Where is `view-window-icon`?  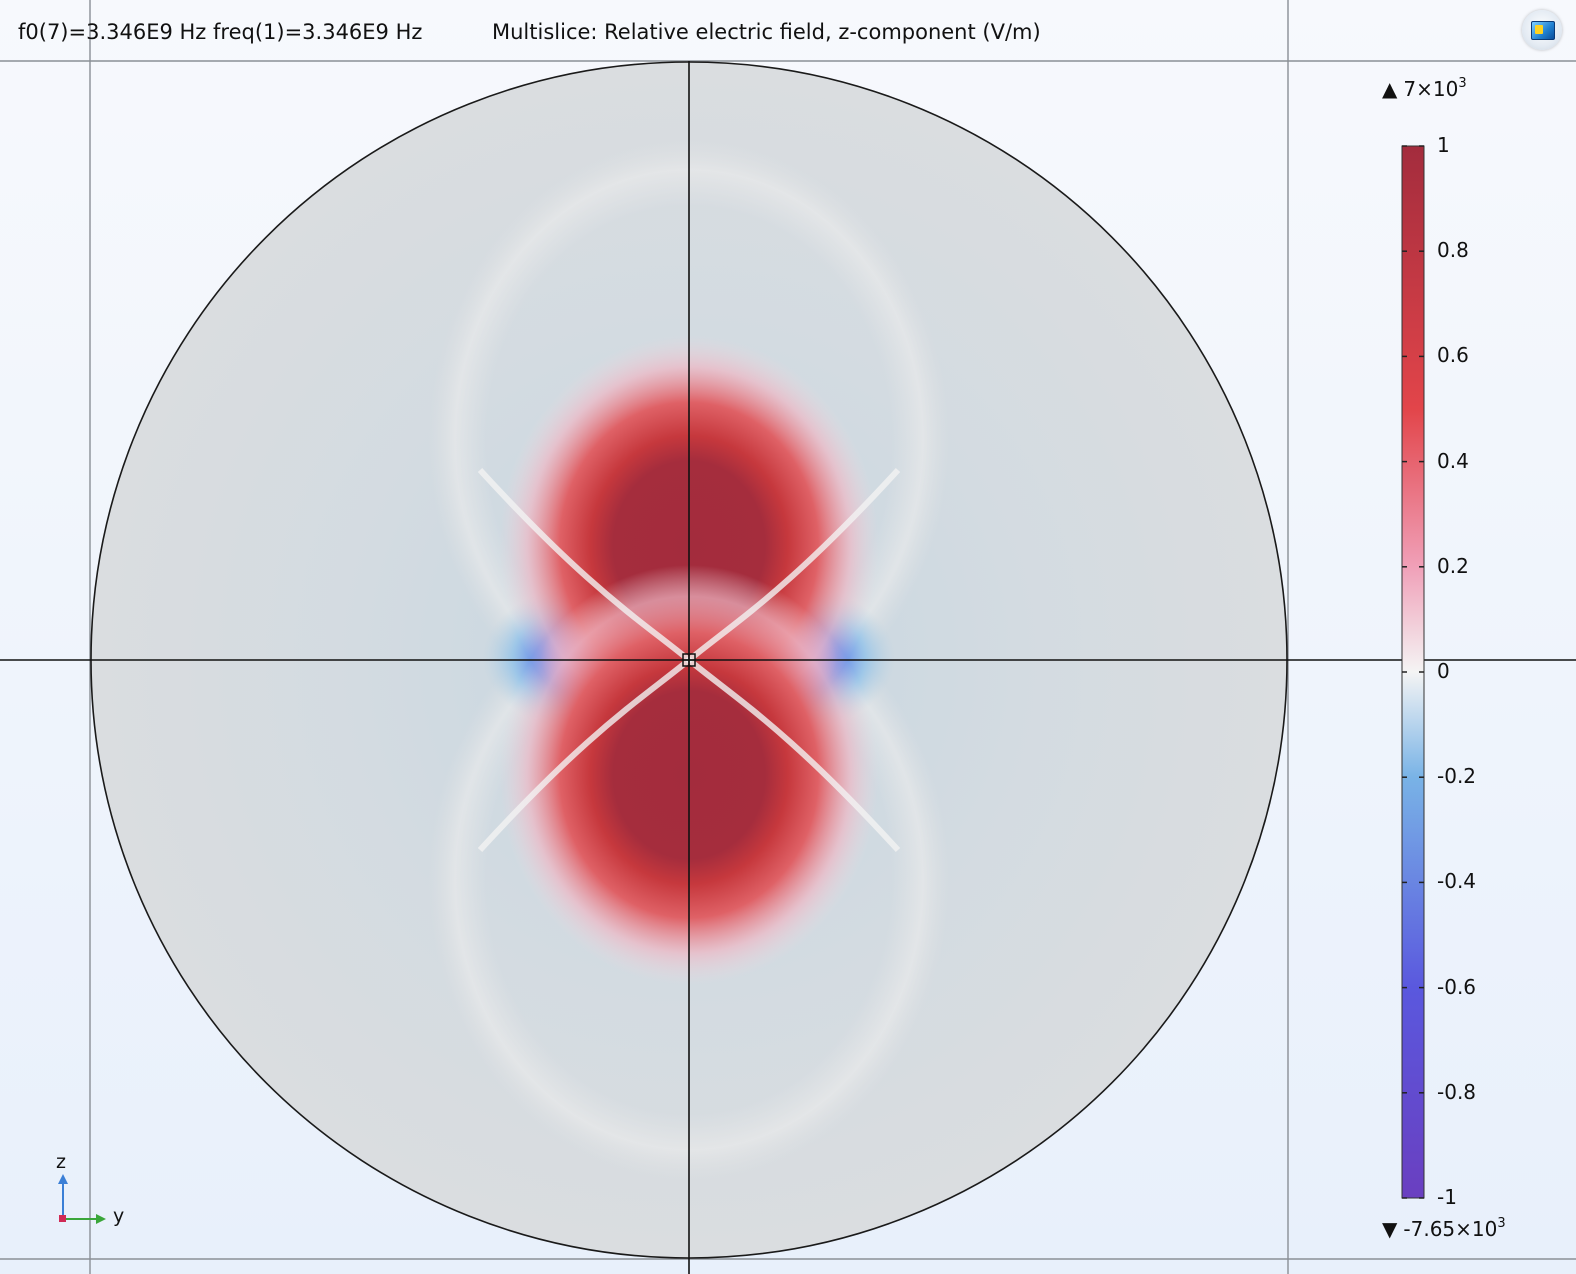
view-window-icon is located at coordinates (1542, 30).